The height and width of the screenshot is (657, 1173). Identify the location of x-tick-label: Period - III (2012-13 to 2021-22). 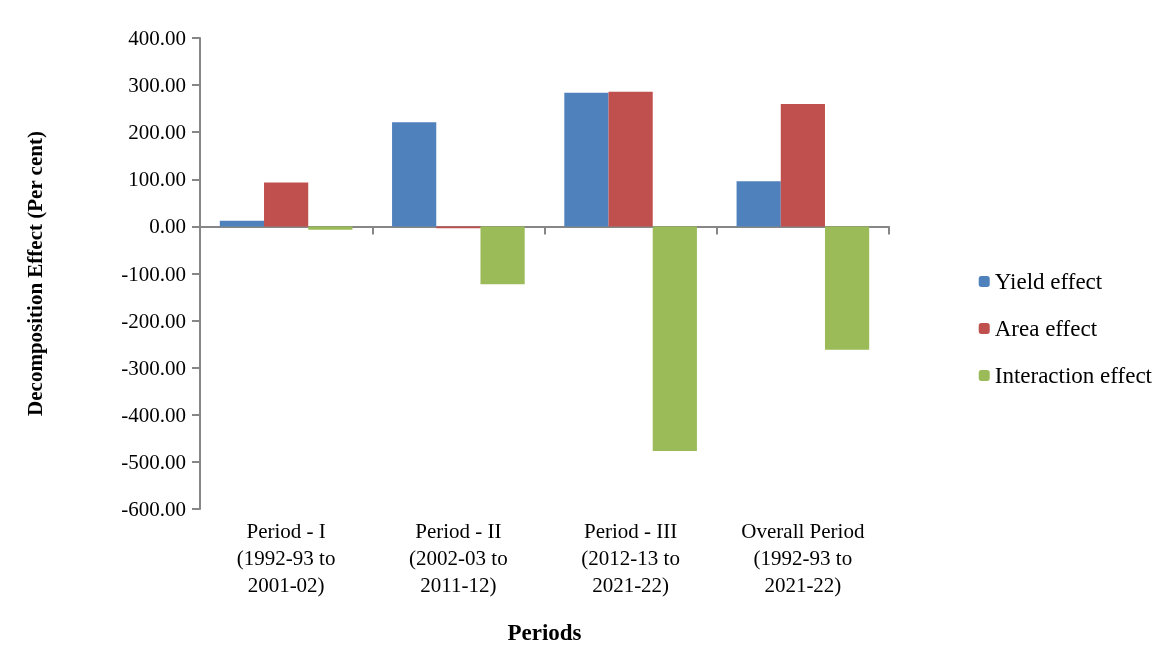
(630, 557).